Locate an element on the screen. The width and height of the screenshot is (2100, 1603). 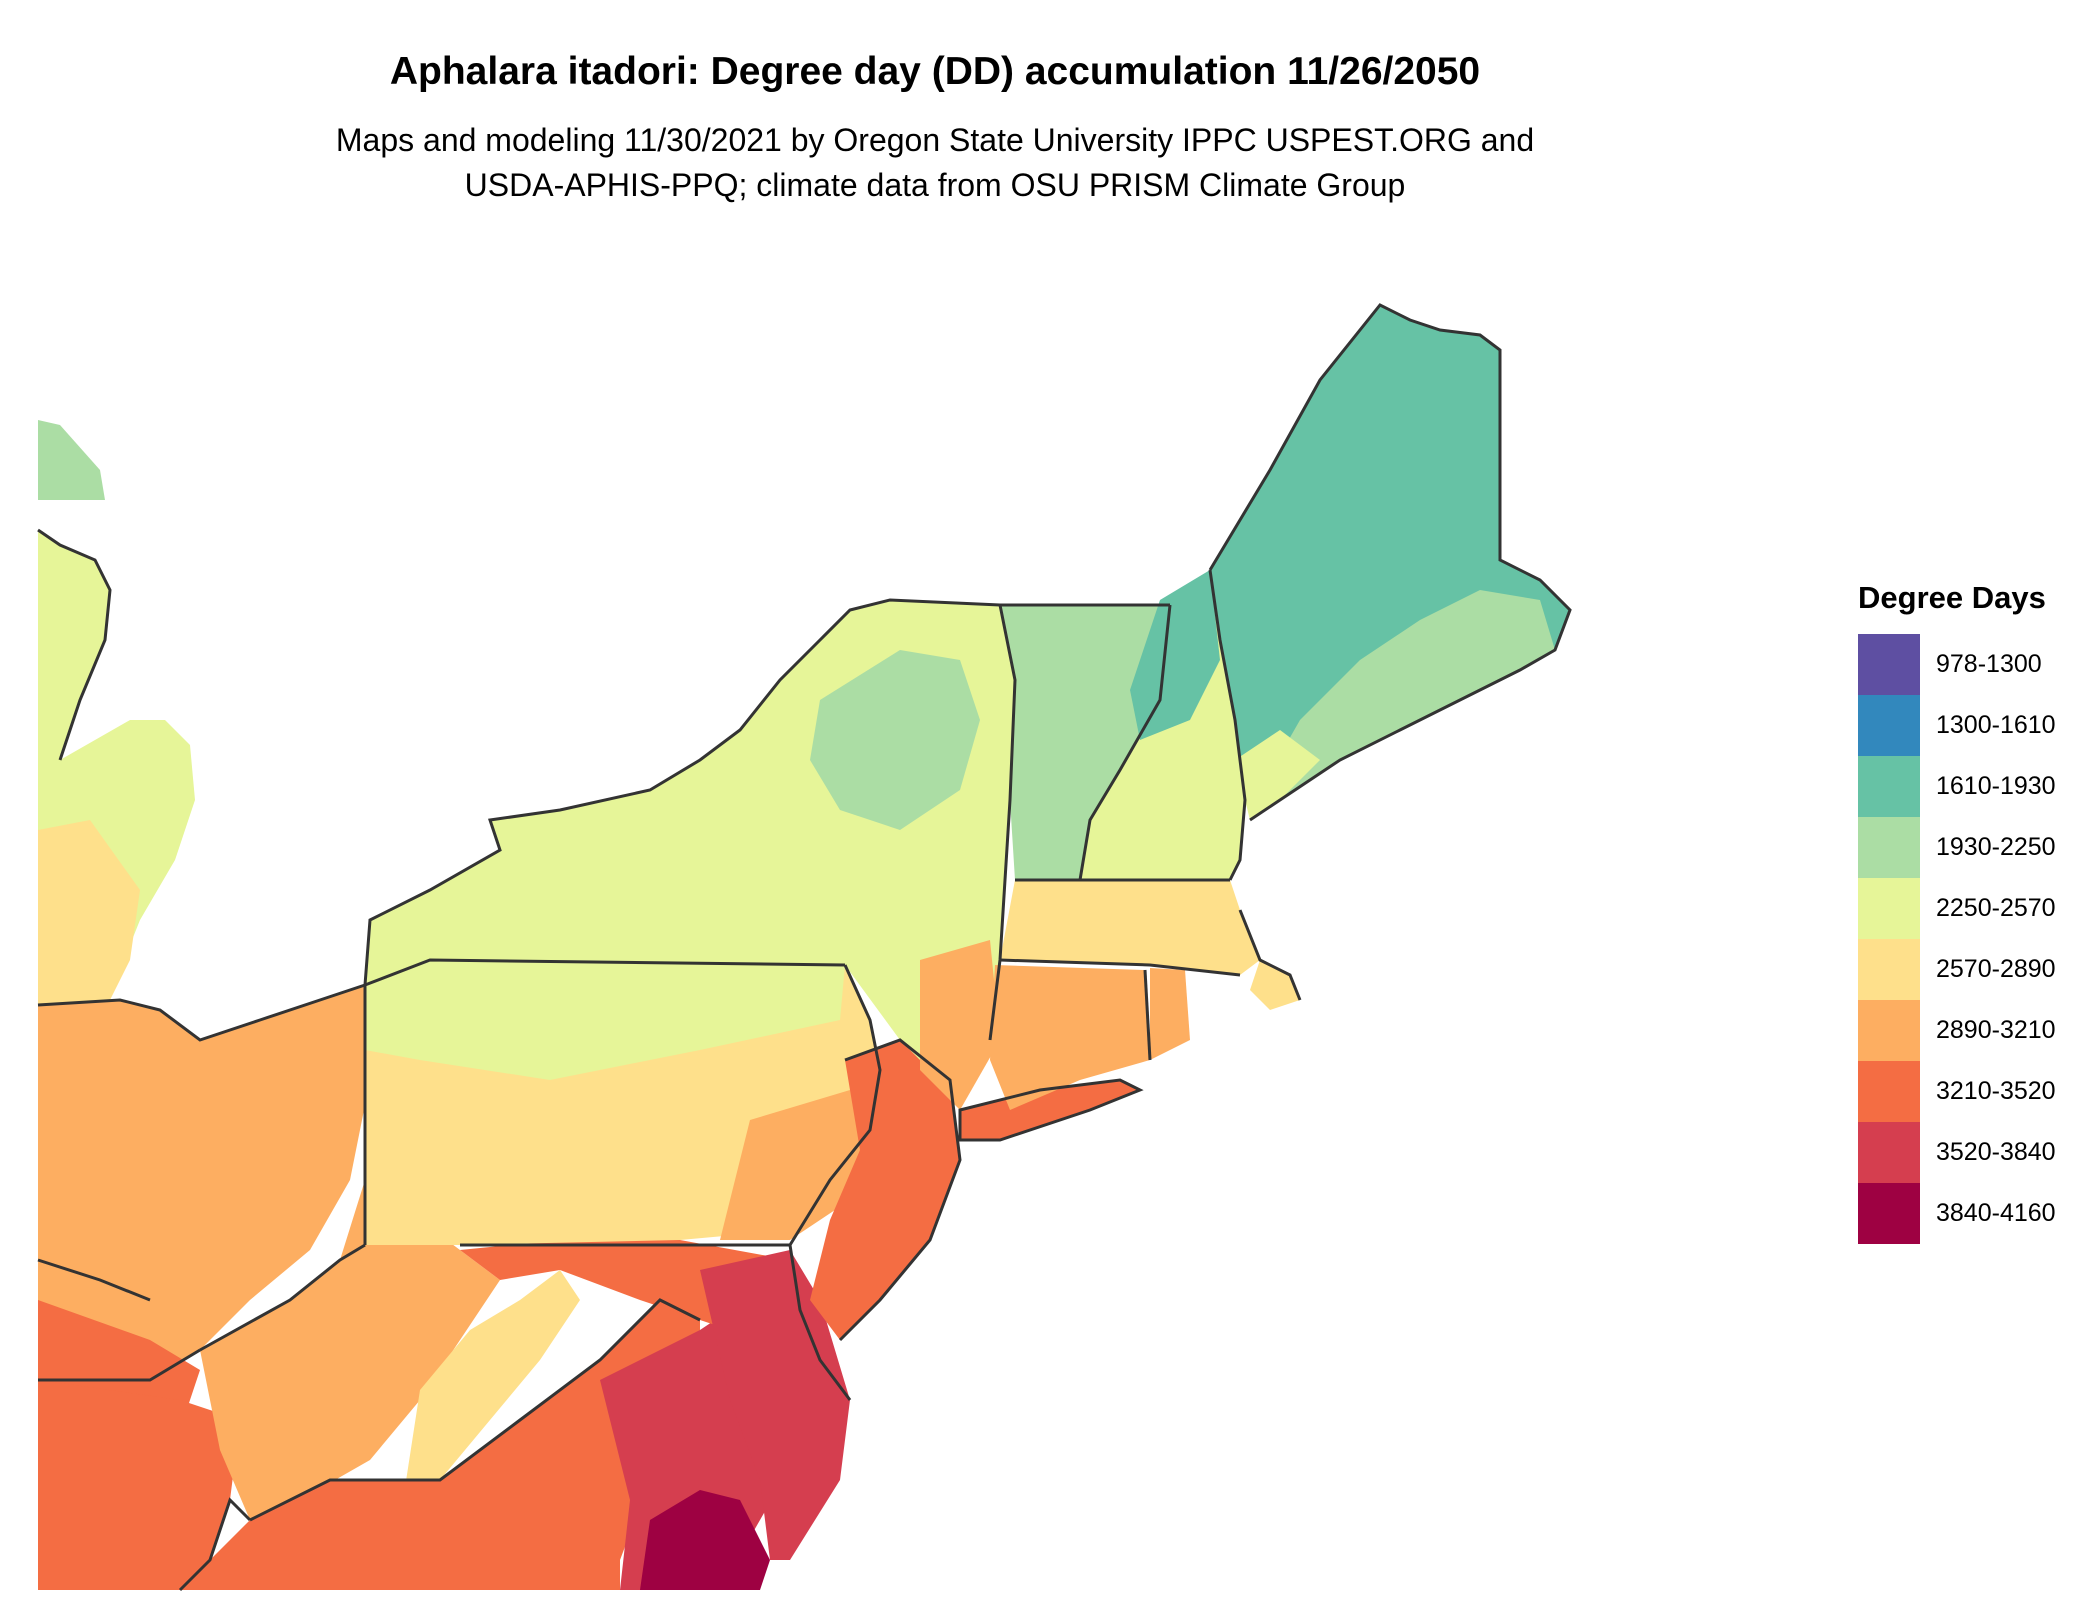
legend-label: 978-1300 is located at coordinates (1989, 664).